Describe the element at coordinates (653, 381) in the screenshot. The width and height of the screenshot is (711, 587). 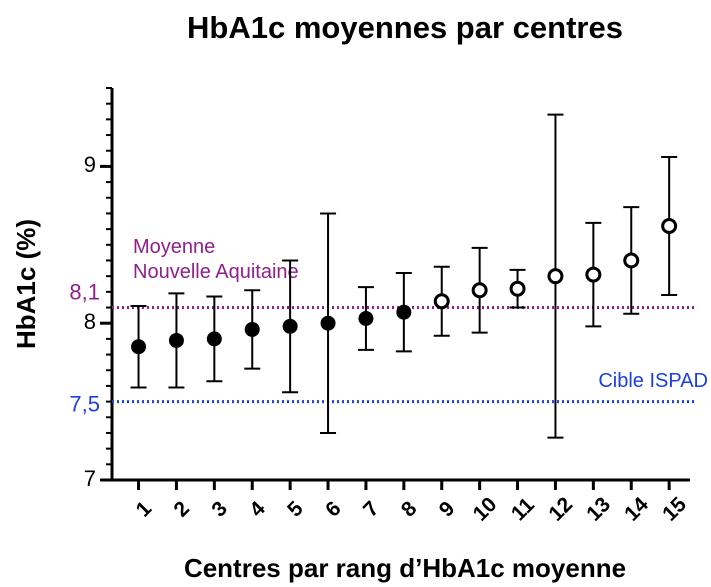
I see `reference-annotation: Cible ISPAD` at that location.